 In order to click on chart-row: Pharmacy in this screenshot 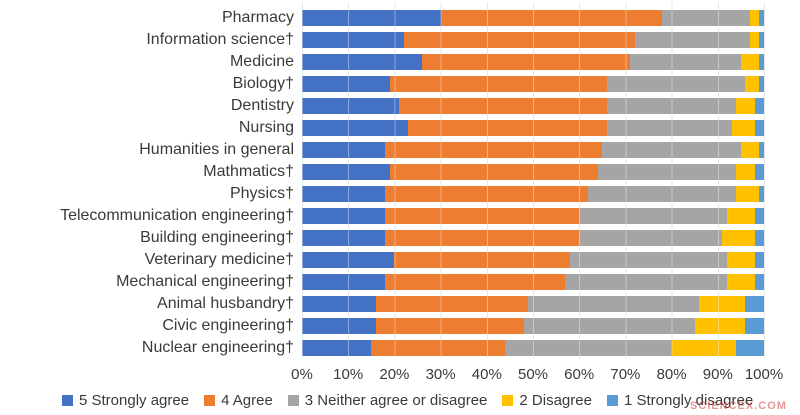, I will do `click(382, 18)`.